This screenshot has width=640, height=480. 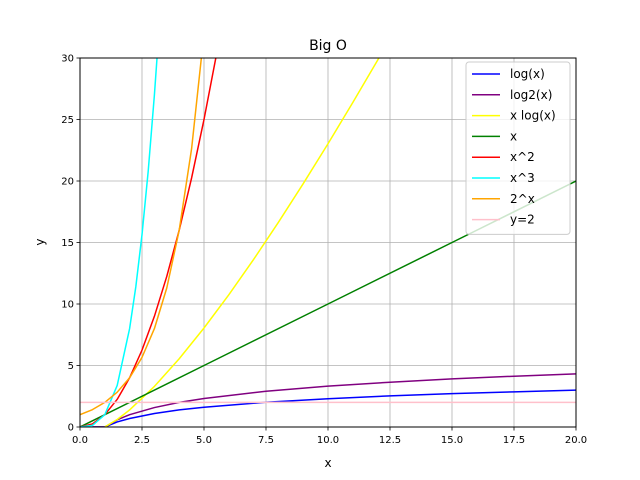 I want to click on legend-label: 2^x, so click(x=522, y=199).